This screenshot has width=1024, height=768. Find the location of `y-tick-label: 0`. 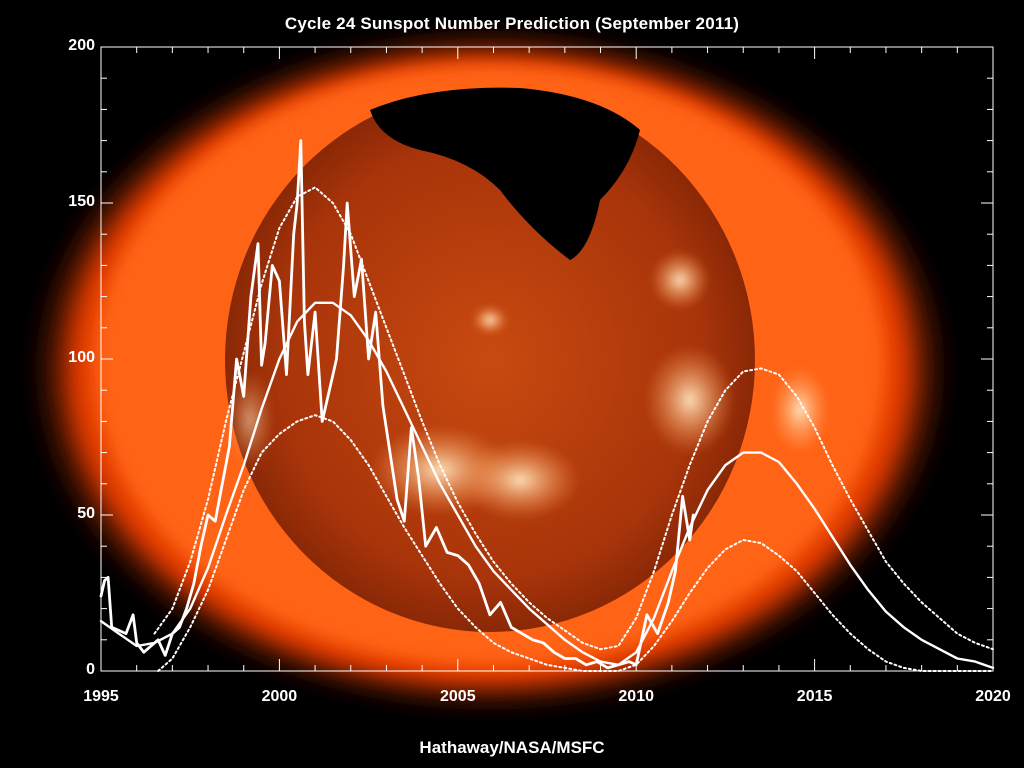

y-tick-label: 0 is located at coordinates (90, 669).